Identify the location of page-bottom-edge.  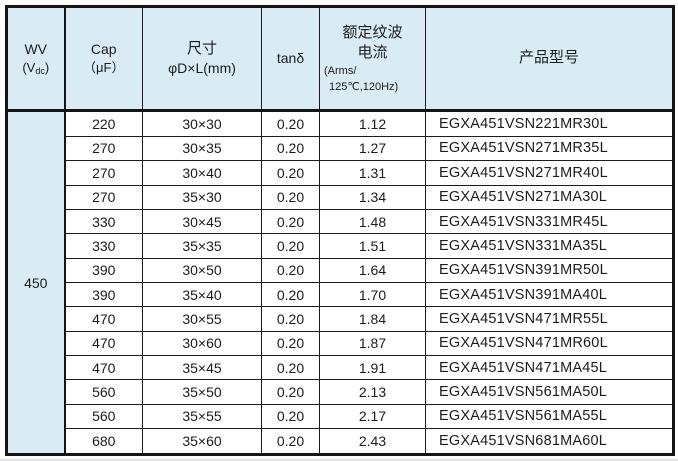
(339, 460).